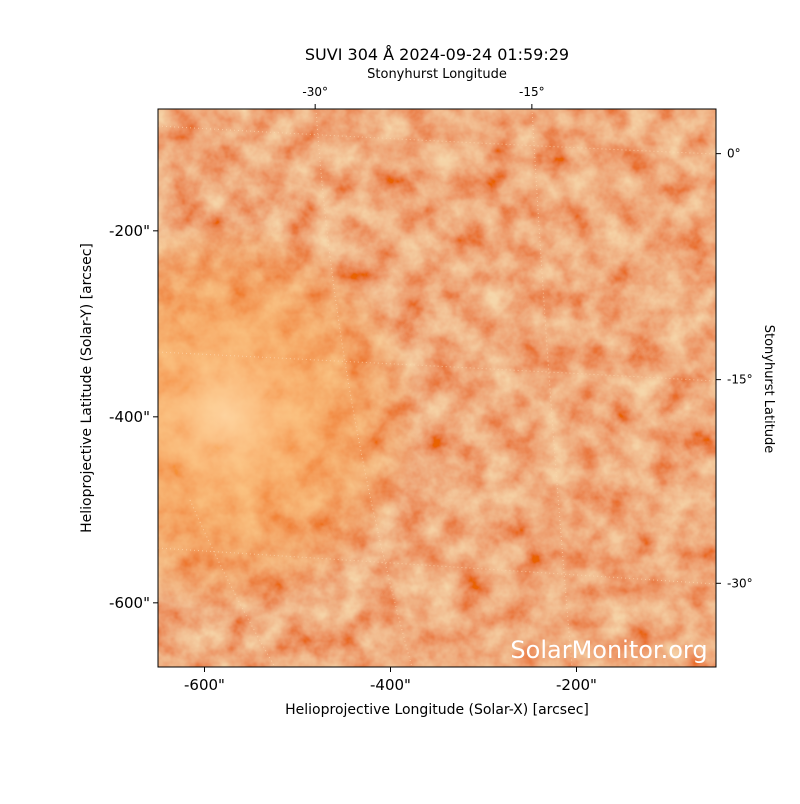  I want to click on y2-tick-label: -15°, so click(740, 380).